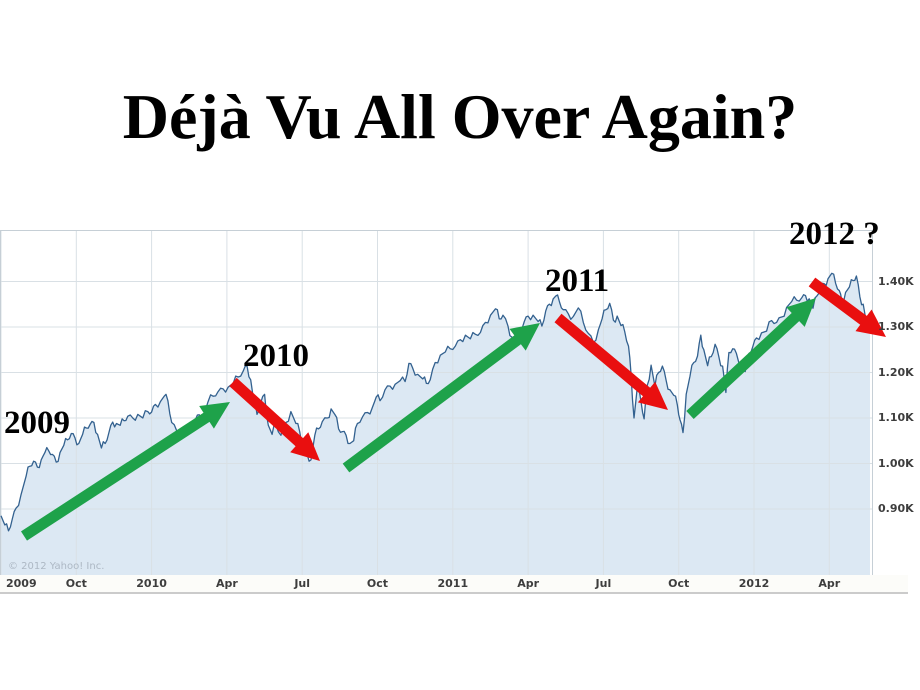  I want to click on source-note: © 2012 Yahoo! Inc., so click(56, 566).